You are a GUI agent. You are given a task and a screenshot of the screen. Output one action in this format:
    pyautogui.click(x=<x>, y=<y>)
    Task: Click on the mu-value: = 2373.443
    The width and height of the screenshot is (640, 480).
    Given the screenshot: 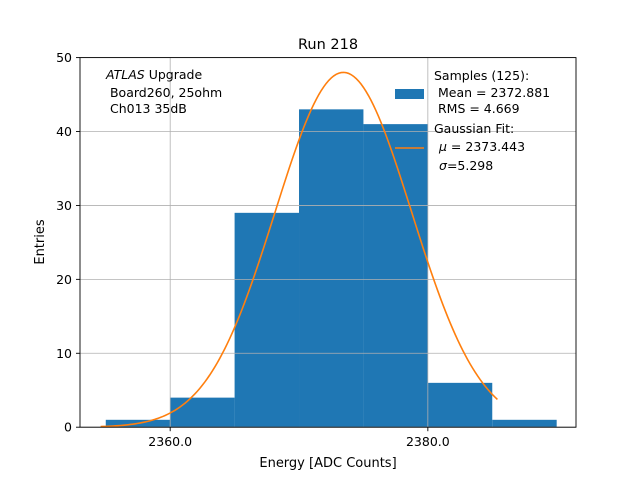 What is the action you would take?
    pyautogui.click(x=486, y=146)
    